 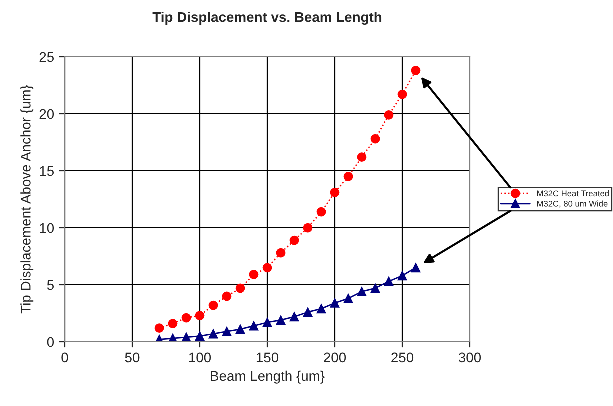 What do you see at coordinates (335, 357) in the screenshot?
I see `x-tick-label: 200` at bounding box center [335, 357].